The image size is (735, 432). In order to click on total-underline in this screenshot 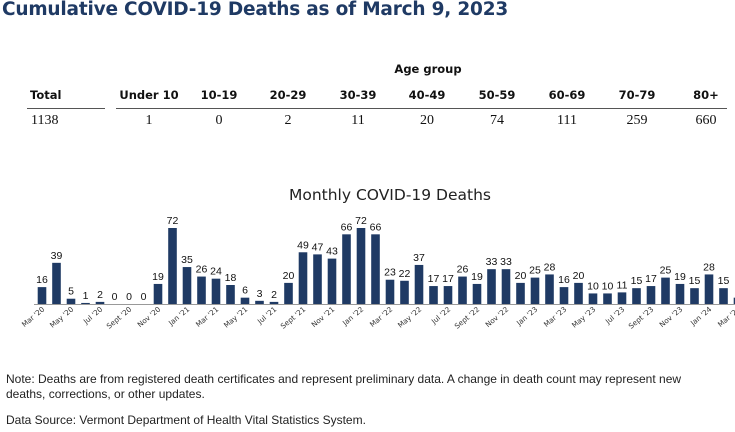, I will do `click(66, 108)`.